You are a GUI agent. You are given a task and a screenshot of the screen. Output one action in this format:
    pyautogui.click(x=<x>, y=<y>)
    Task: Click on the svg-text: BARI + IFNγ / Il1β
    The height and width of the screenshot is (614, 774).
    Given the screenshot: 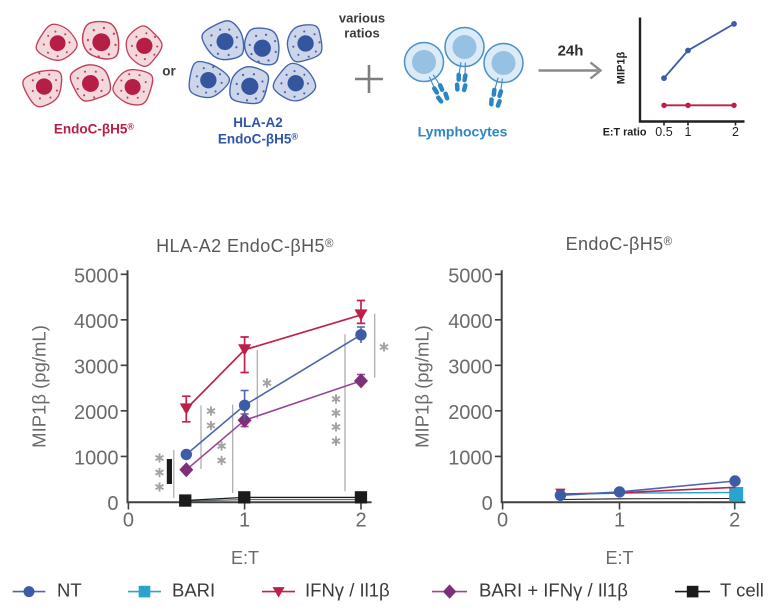 What is the action you would take?
    pyautogui.click(x=553, y=590)
    